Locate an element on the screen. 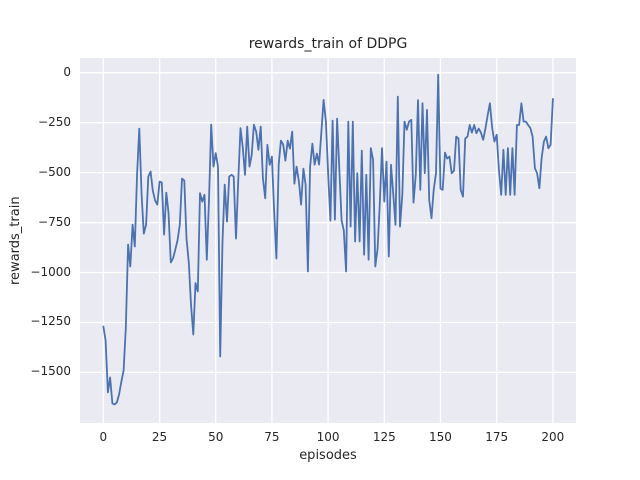 Image resolution: width=640 pixels, height=480 pixels. x-tick-label: 175 is located at coordinates (497, 437).